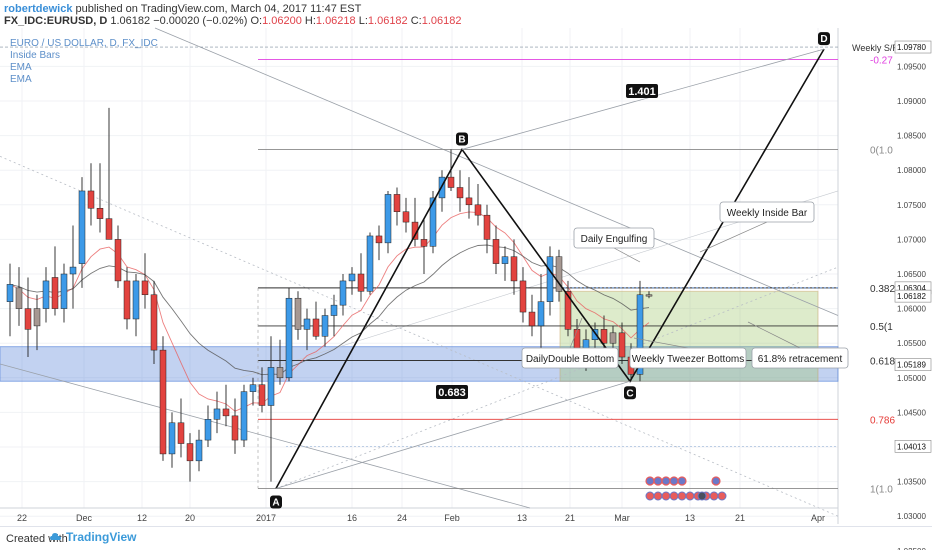 This screenshot has height=551, width=932. What do you see at coordinates (690, 518) in the screenshot?
I see `x-tick-label: 13` at bounding box center [690, 518].